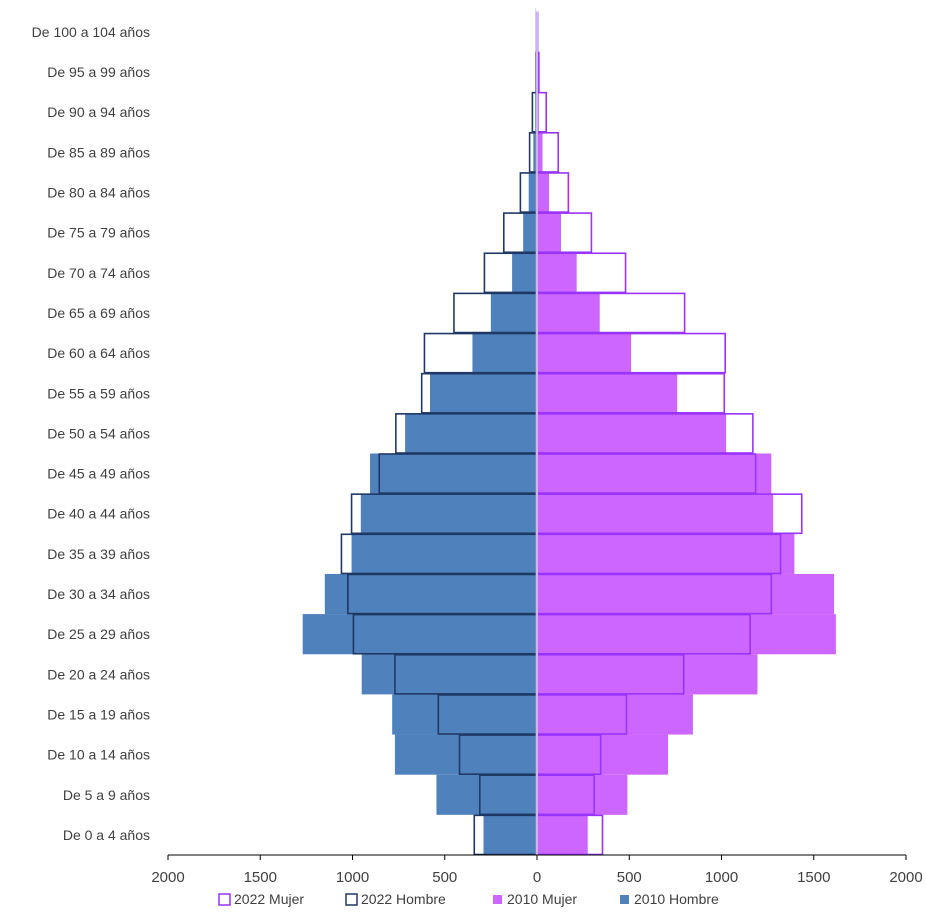 The width and height of the screenshot is (926, 914). I want to click on x-tick-label-4: 0, so click(537, 877).